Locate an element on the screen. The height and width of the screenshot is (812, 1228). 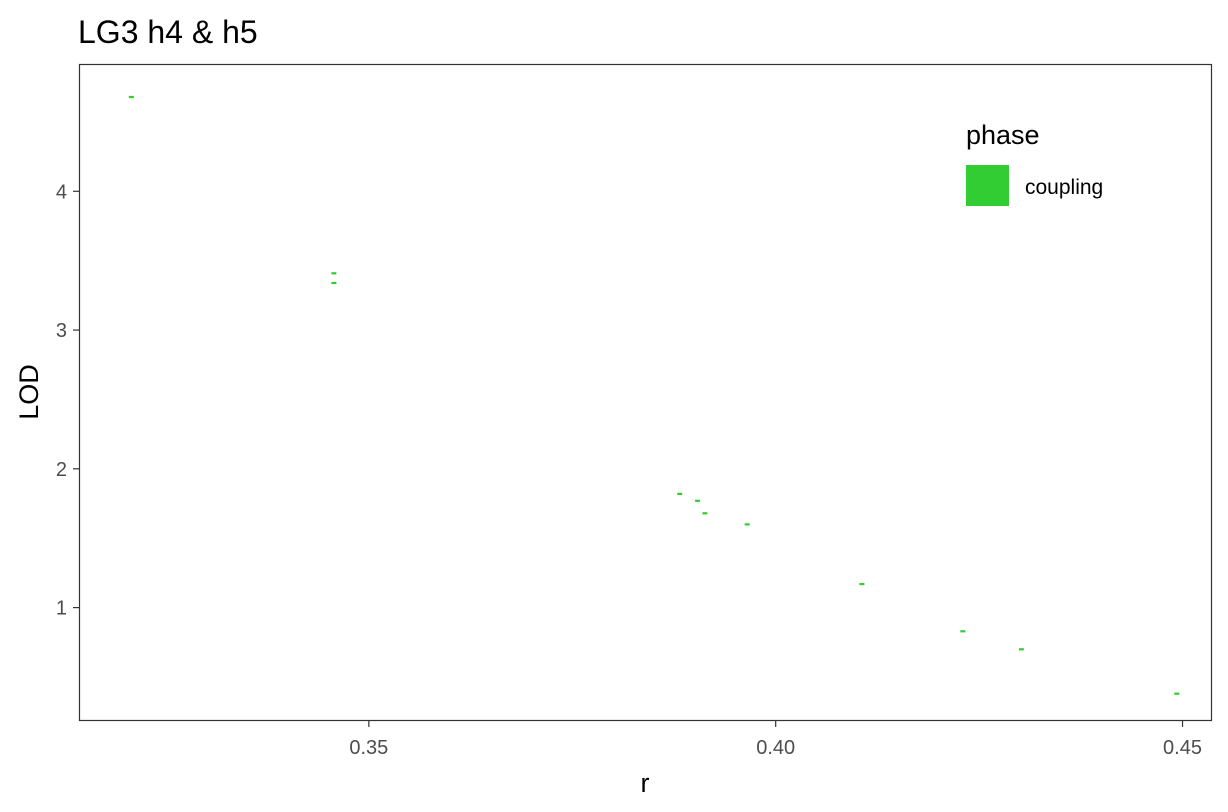
y-axis: 1 2 3 4 is located at coordinates (68, 400).